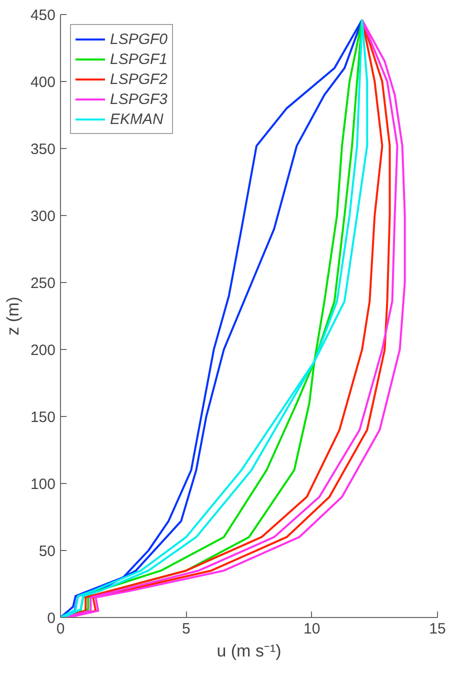 This screenshot has height=677, width=449. I want to click on x-tick-label: 10, so click(311, 629).